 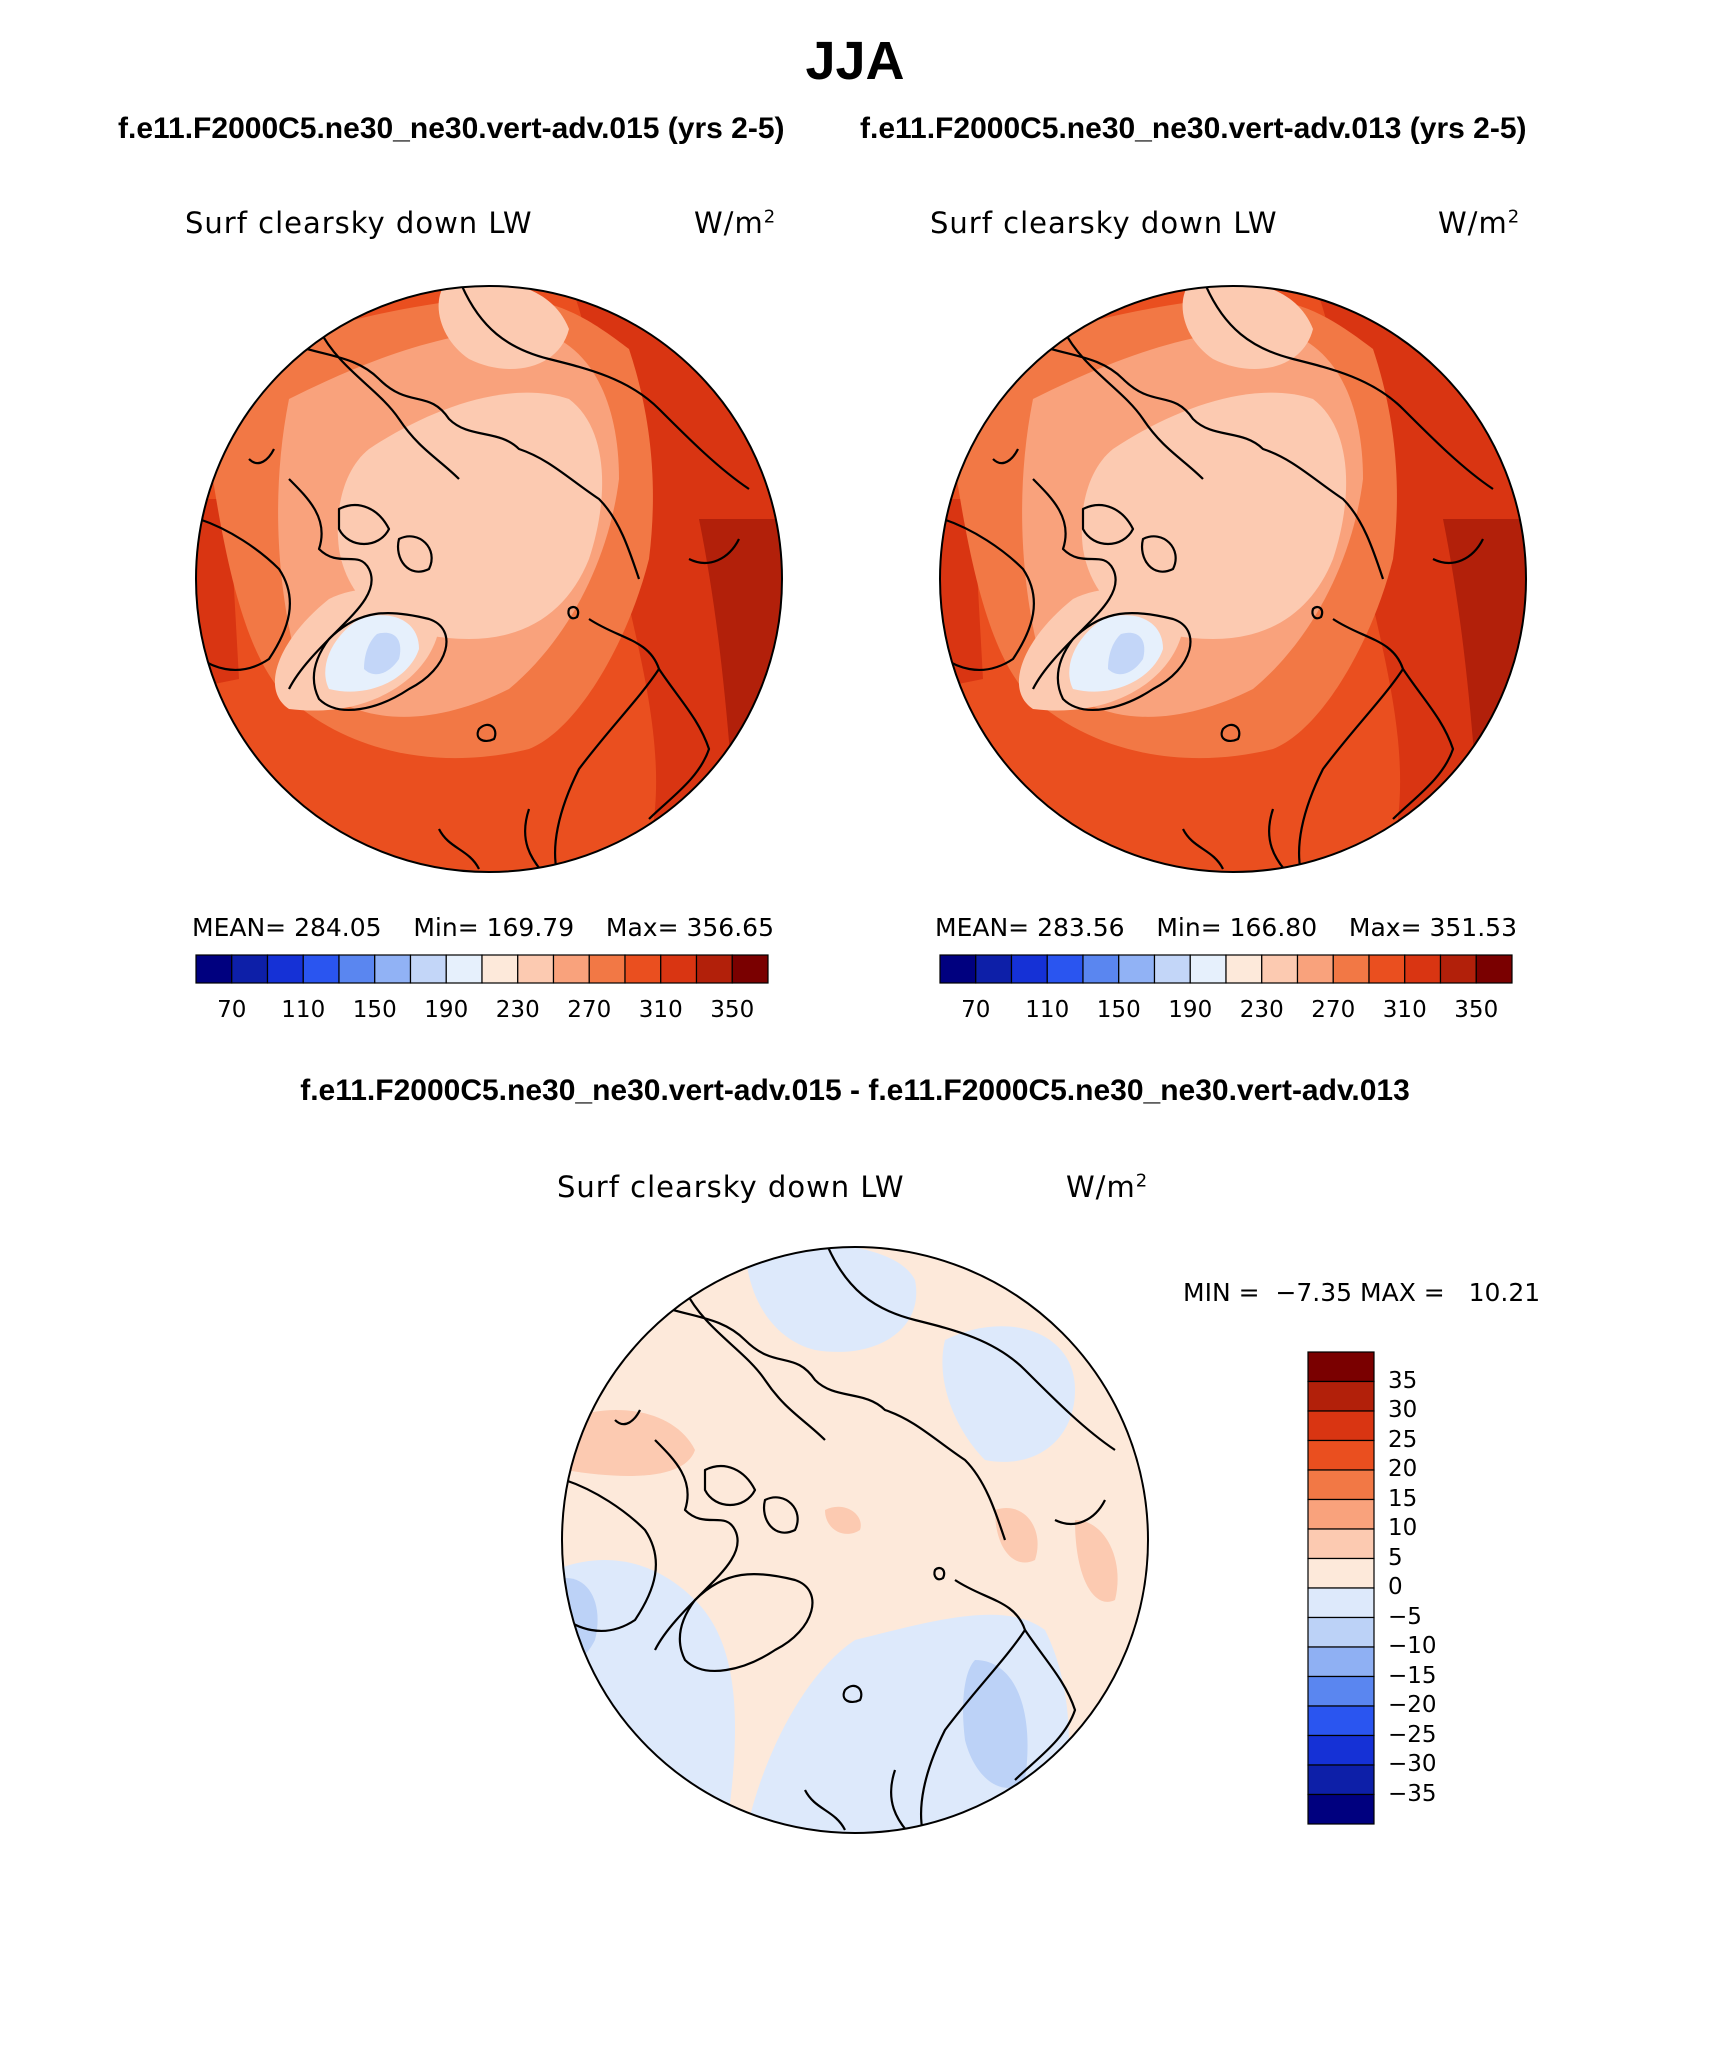 What do you see at coordinates (1404, 1010) in the screenshot?
I see `right-colorbar-tick-label: 310` at bounding box center [1404, 1010].